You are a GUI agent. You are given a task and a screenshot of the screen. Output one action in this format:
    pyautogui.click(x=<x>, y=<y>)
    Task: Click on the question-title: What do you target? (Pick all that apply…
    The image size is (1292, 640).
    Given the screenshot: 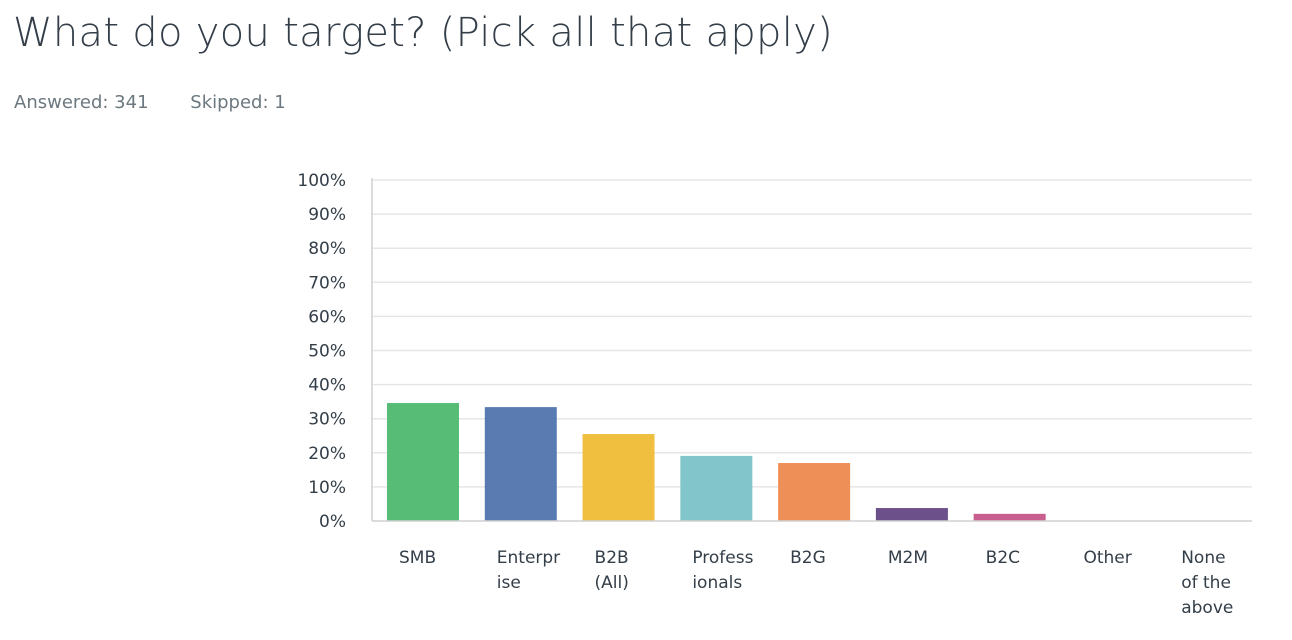 What is the action you would take?
    pyautogui.click(x=423, y=33)
    